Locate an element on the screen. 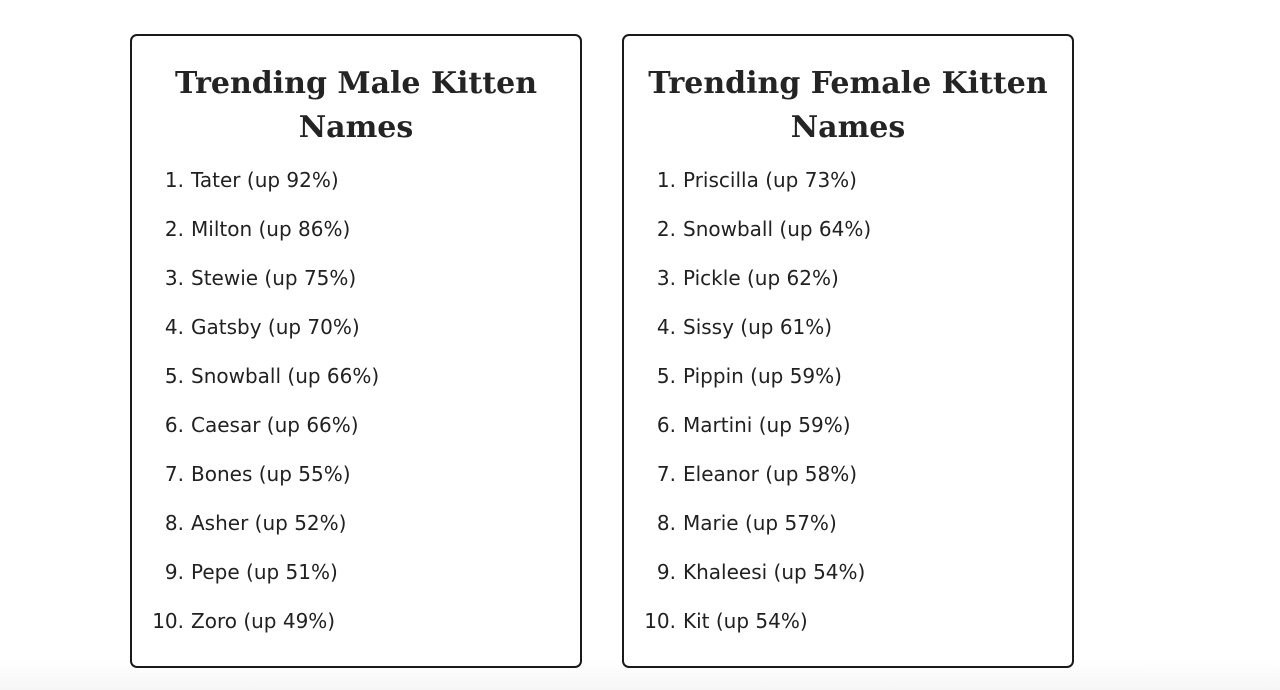 The image size is (1280, 690). list-item: 7. Eleanor (up 58%) is located at coordinates (848, 474).